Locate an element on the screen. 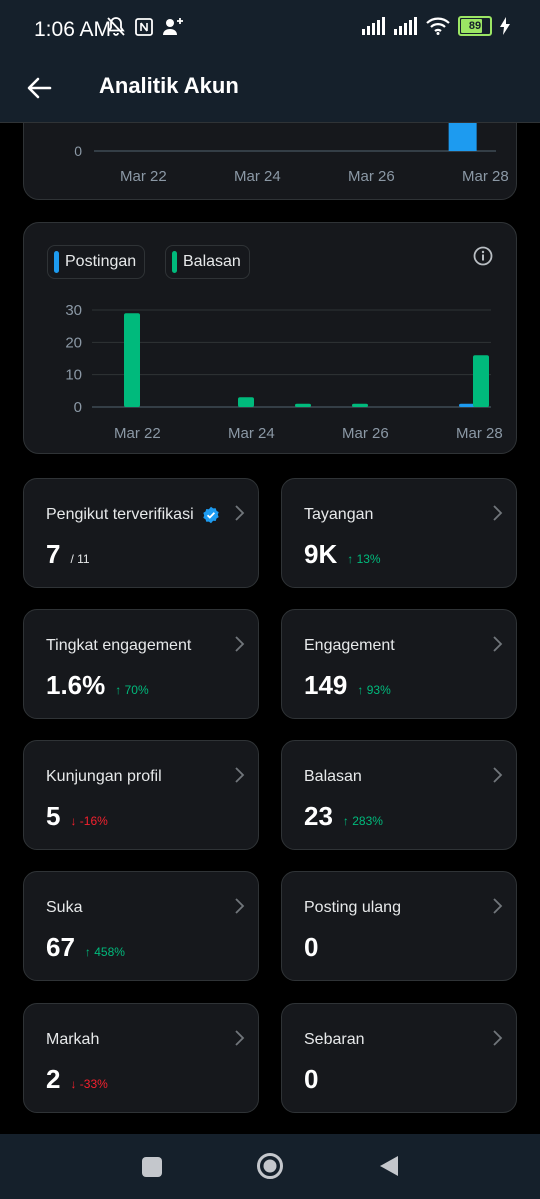 The image size is (540, 1199). metric-value-row: 9K ↑ 13% is located at coordinates (342, 554).